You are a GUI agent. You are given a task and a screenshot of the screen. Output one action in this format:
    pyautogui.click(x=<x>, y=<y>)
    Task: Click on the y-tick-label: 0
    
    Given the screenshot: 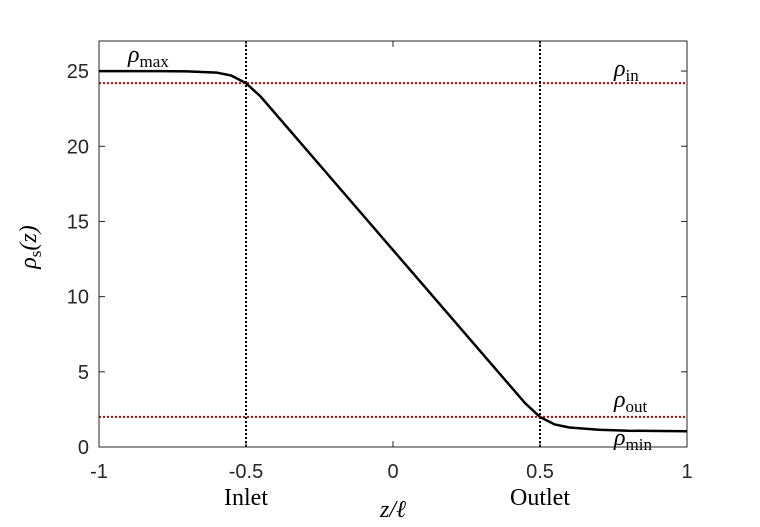 What is the action you would take?
    pyautogui.click(x=83, y=448)
    